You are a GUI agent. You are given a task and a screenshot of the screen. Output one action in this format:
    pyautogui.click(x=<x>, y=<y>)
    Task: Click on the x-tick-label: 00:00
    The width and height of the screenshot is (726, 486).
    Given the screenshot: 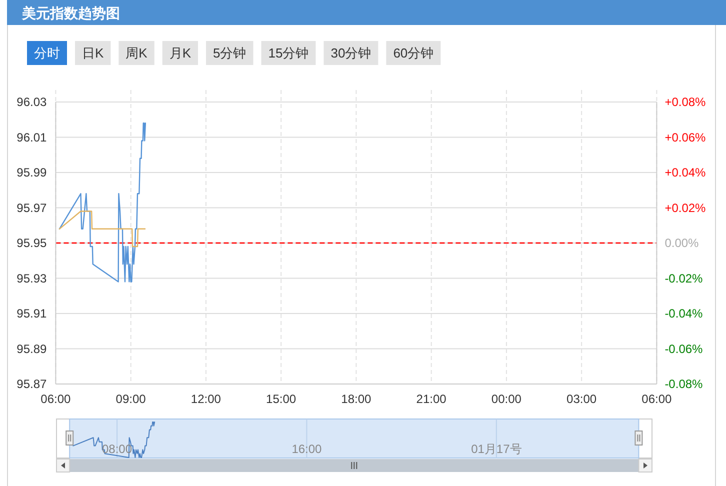 What is the action you would take?
    pyautogui.click(x=506, y=399)
    